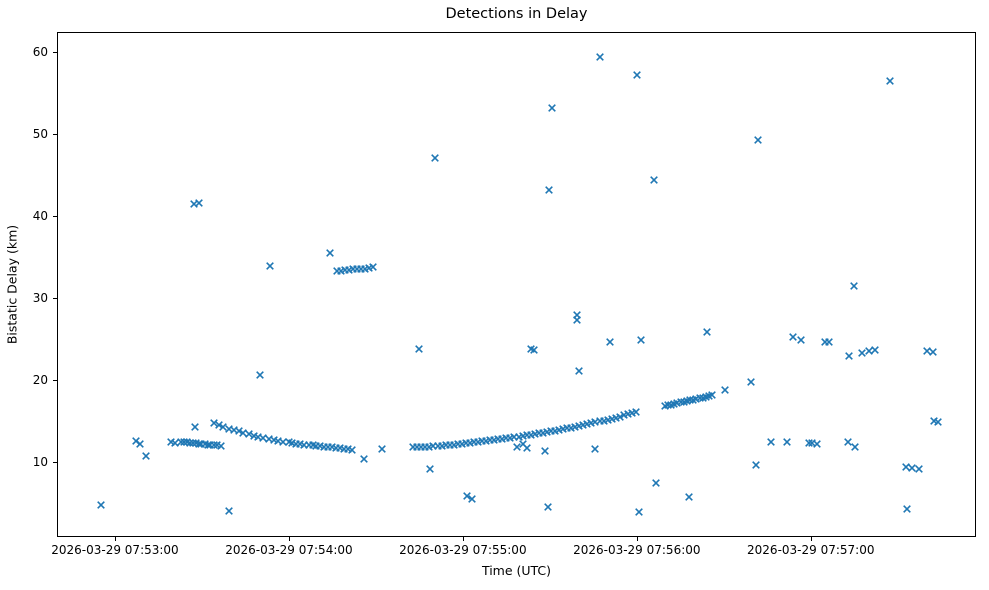 Image resolution: width=989 pixels, height=590 pixels. I want to click on x-tick-label: 2026-03-29 07:55:00, so click(463, 550).